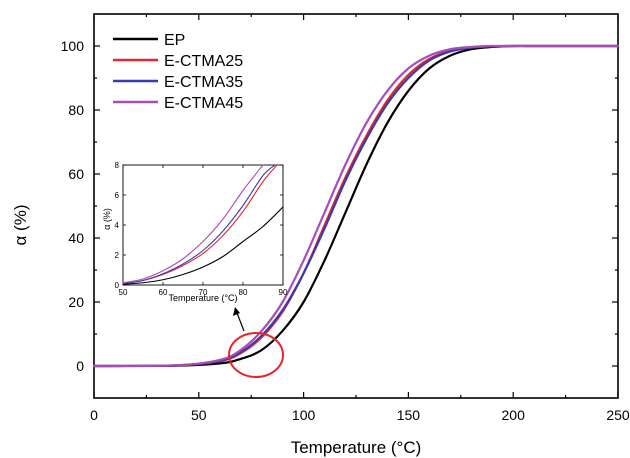  I want to click on inset-x-tick-label: 60, so click(163, 292).